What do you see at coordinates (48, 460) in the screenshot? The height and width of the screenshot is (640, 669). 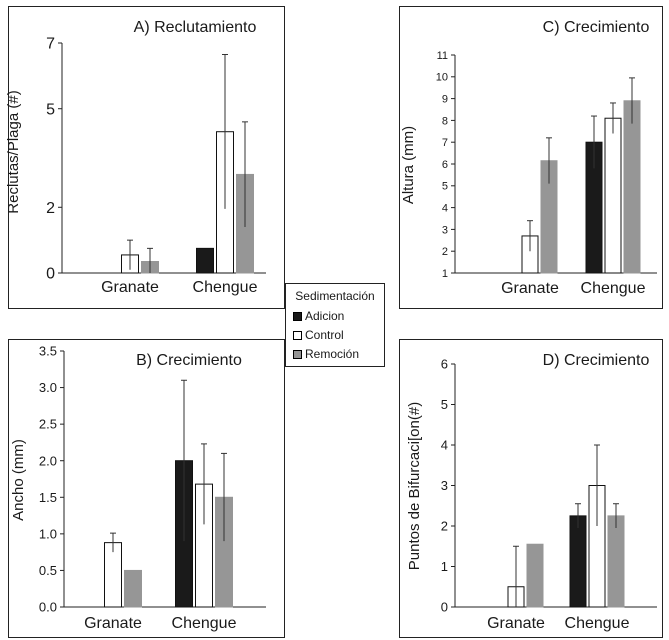 I see `y-tick-label: 2.0` at bounding box center [48, 460].